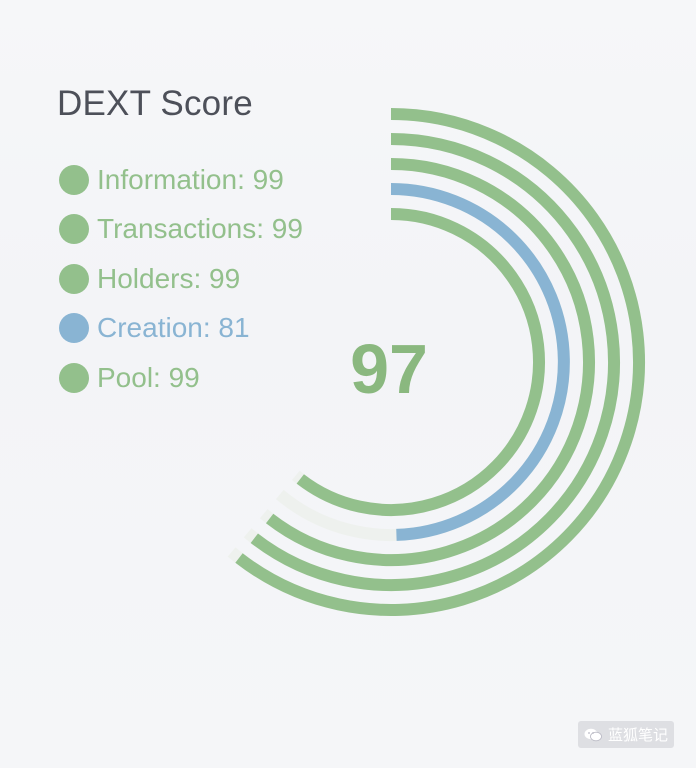 This screenshot has width=696, height=768. What do you see at coordinates (389, 369) in the screenshot?
I see `total-score-value: 97` at bounding box center [389, 369].